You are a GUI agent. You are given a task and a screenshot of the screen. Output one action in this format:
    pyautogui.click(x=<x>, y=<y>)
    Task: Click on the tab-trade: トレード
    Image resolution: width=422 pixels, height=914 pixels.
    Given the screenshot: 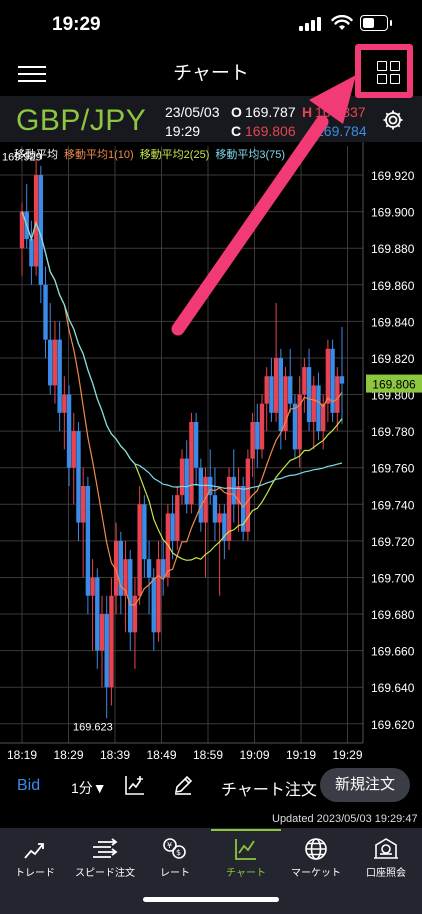 What is the action you would take?
    pyautogui.click(x=35, y=857)
    